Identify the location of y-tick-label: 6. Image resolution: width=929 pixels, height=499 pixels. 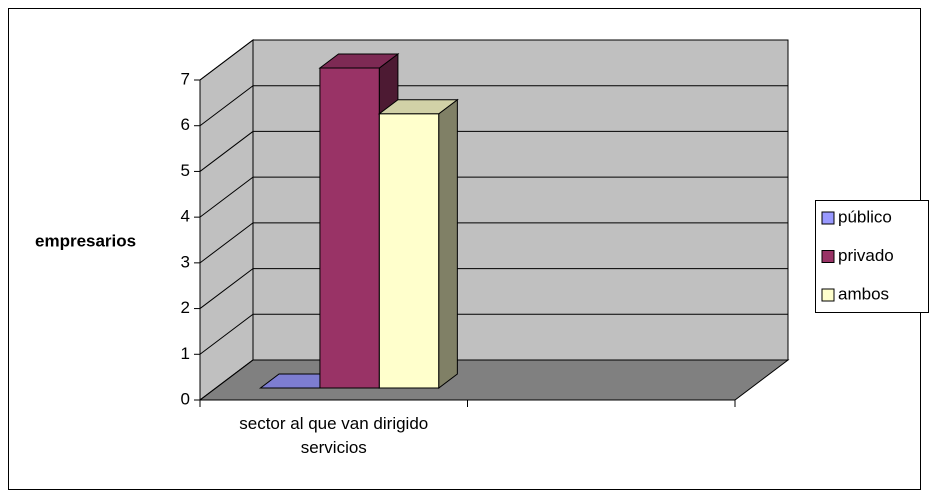
(185, 124).